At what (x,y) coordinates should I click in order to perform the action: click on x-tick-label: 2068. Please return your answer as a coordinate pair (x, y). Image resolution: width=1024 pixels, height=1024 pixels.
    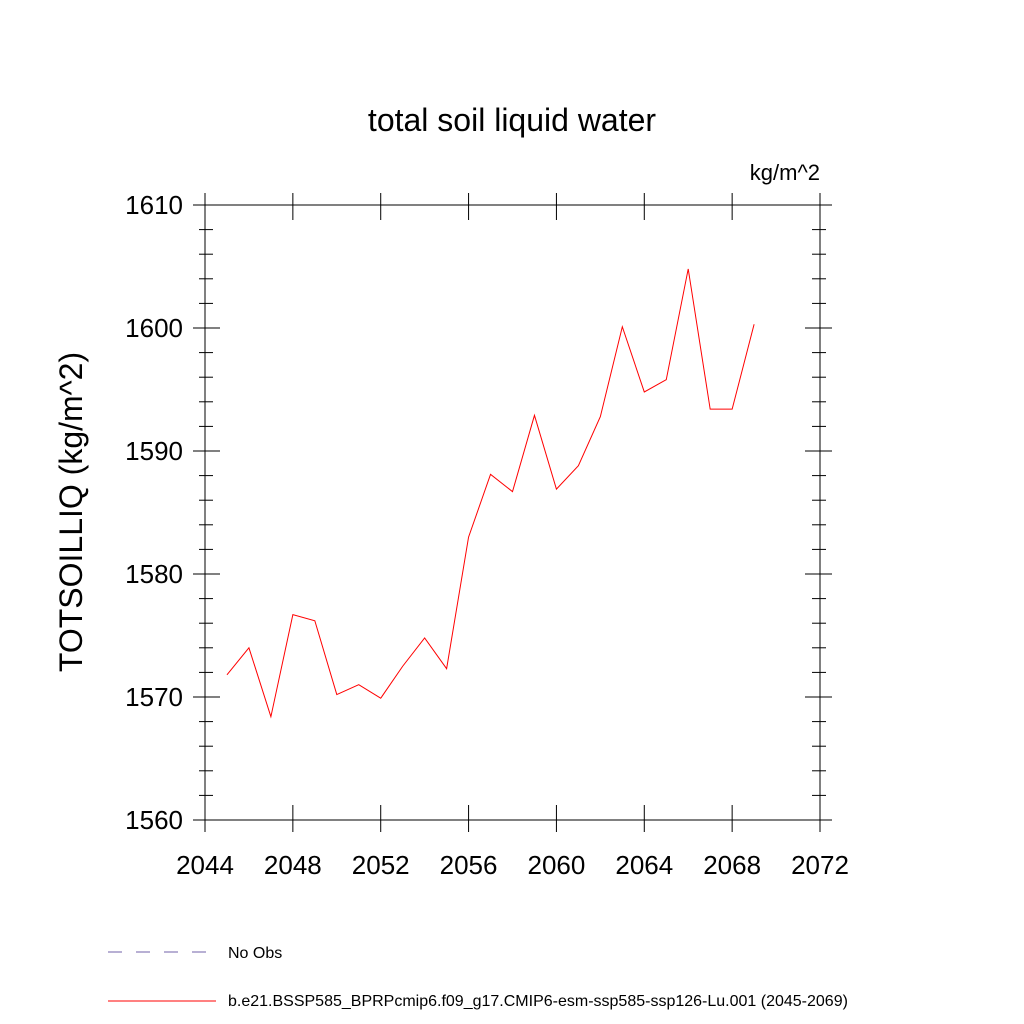
    Looking at the image, I should click on (732, 865).